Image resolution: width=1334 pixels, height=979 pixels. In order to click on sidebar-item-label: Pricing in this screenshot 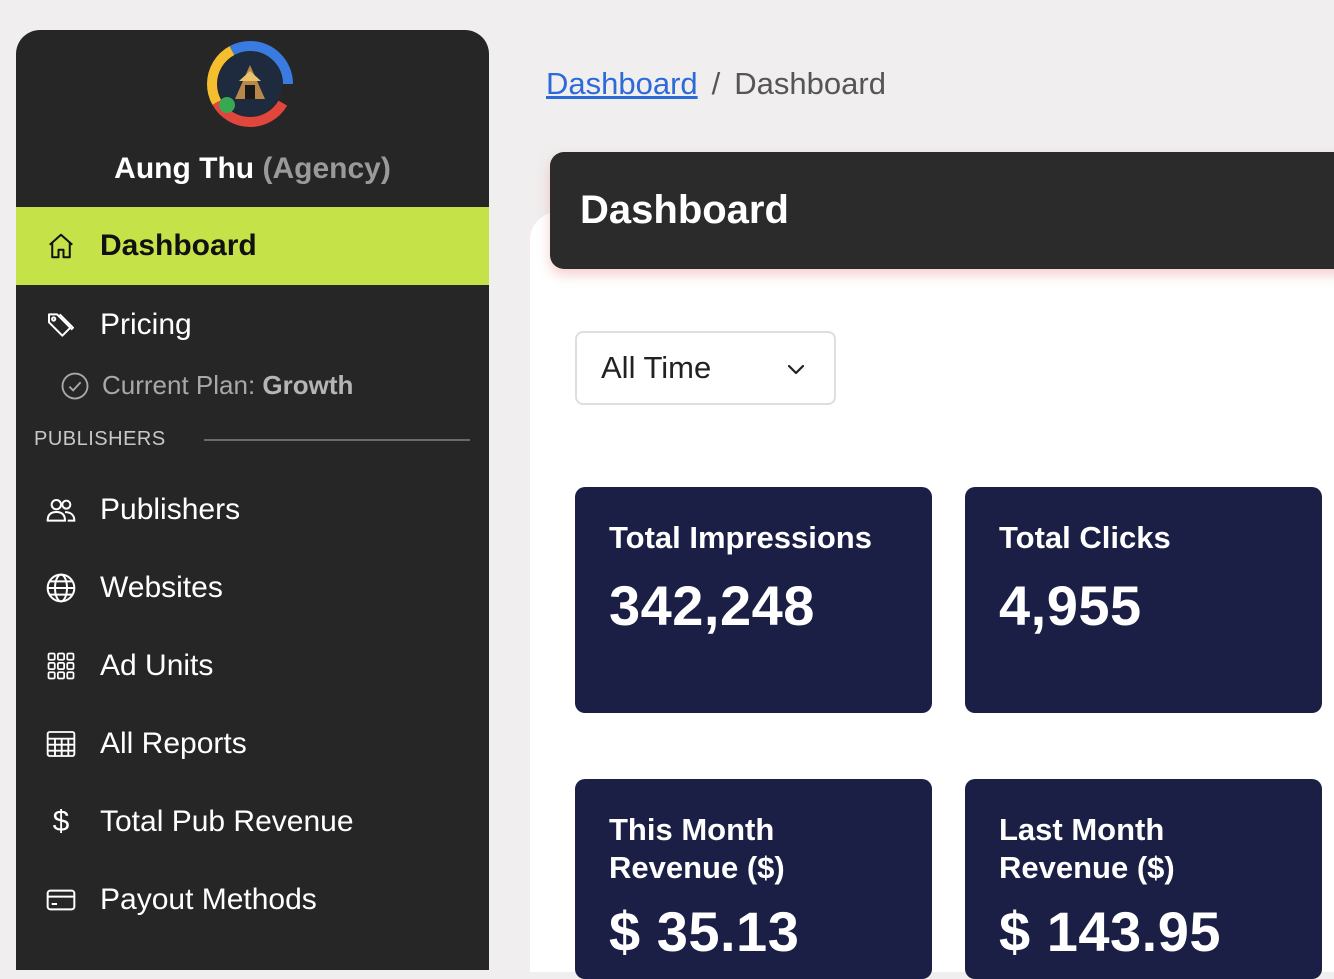, I will do `click(146, 324)`.